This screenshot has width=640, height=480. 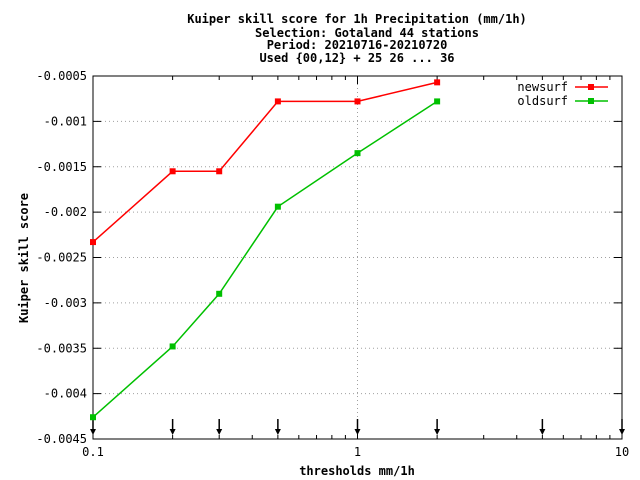 I want to click on y-tick-label: -0.0035, so click(x=61, y=348).